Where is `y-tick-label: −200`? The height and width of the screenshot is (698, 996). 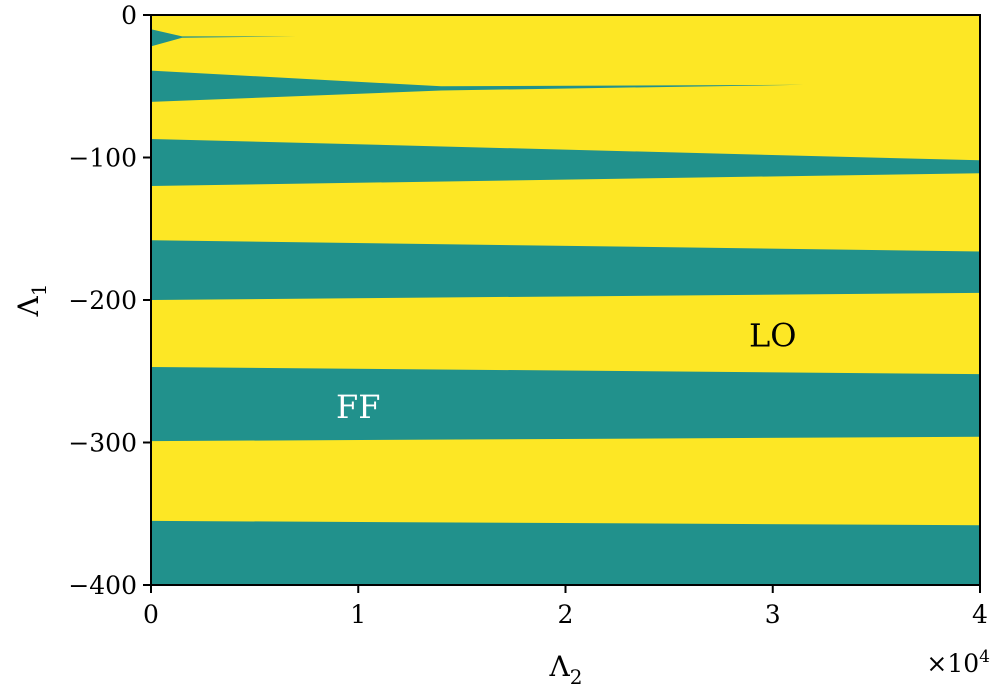
y-tick-label: −200 is located at coordinates (102, 300).